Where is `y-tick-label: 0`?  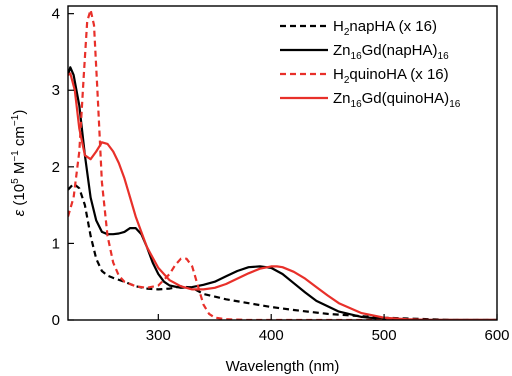 y-tick-label: 0 is located at coordinates (56, 320).